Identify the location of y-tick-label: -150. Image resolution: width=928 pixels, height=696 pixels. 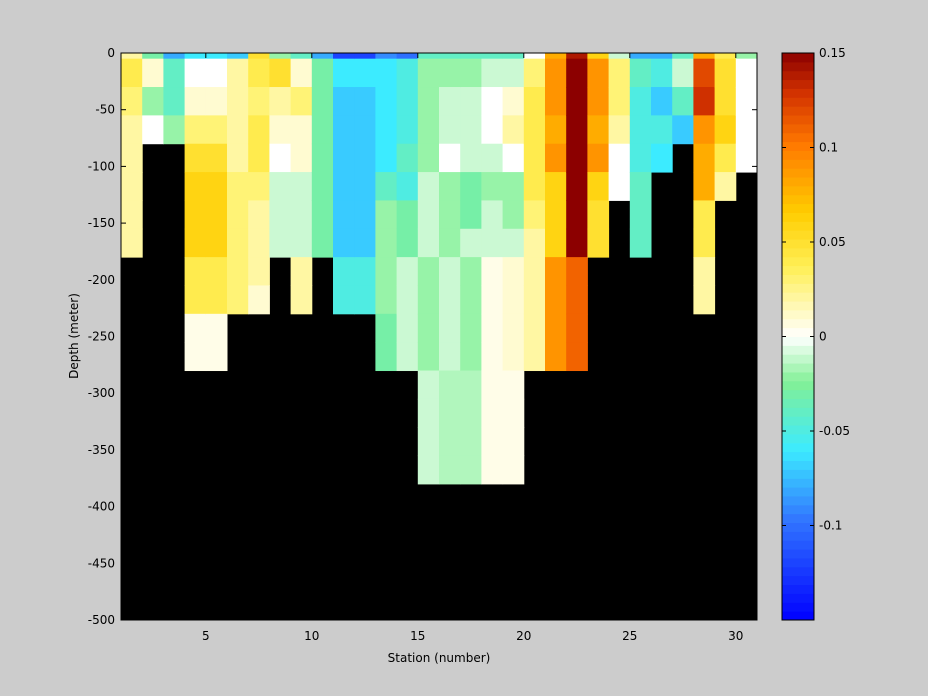
(101, 223).